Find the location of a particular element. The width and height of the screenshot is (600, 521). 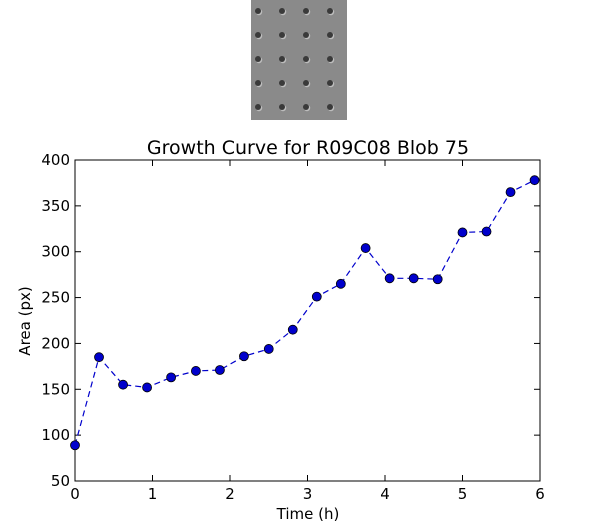

x-tick-label: 4 is located at coordinates (385, 494).